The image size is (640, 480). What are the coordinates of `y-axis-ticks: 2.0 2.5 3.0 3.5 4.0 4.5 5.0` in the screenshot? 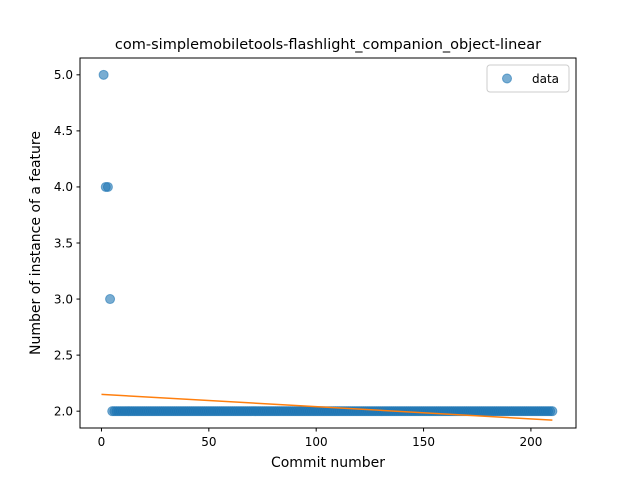 It's located at (67, 243).